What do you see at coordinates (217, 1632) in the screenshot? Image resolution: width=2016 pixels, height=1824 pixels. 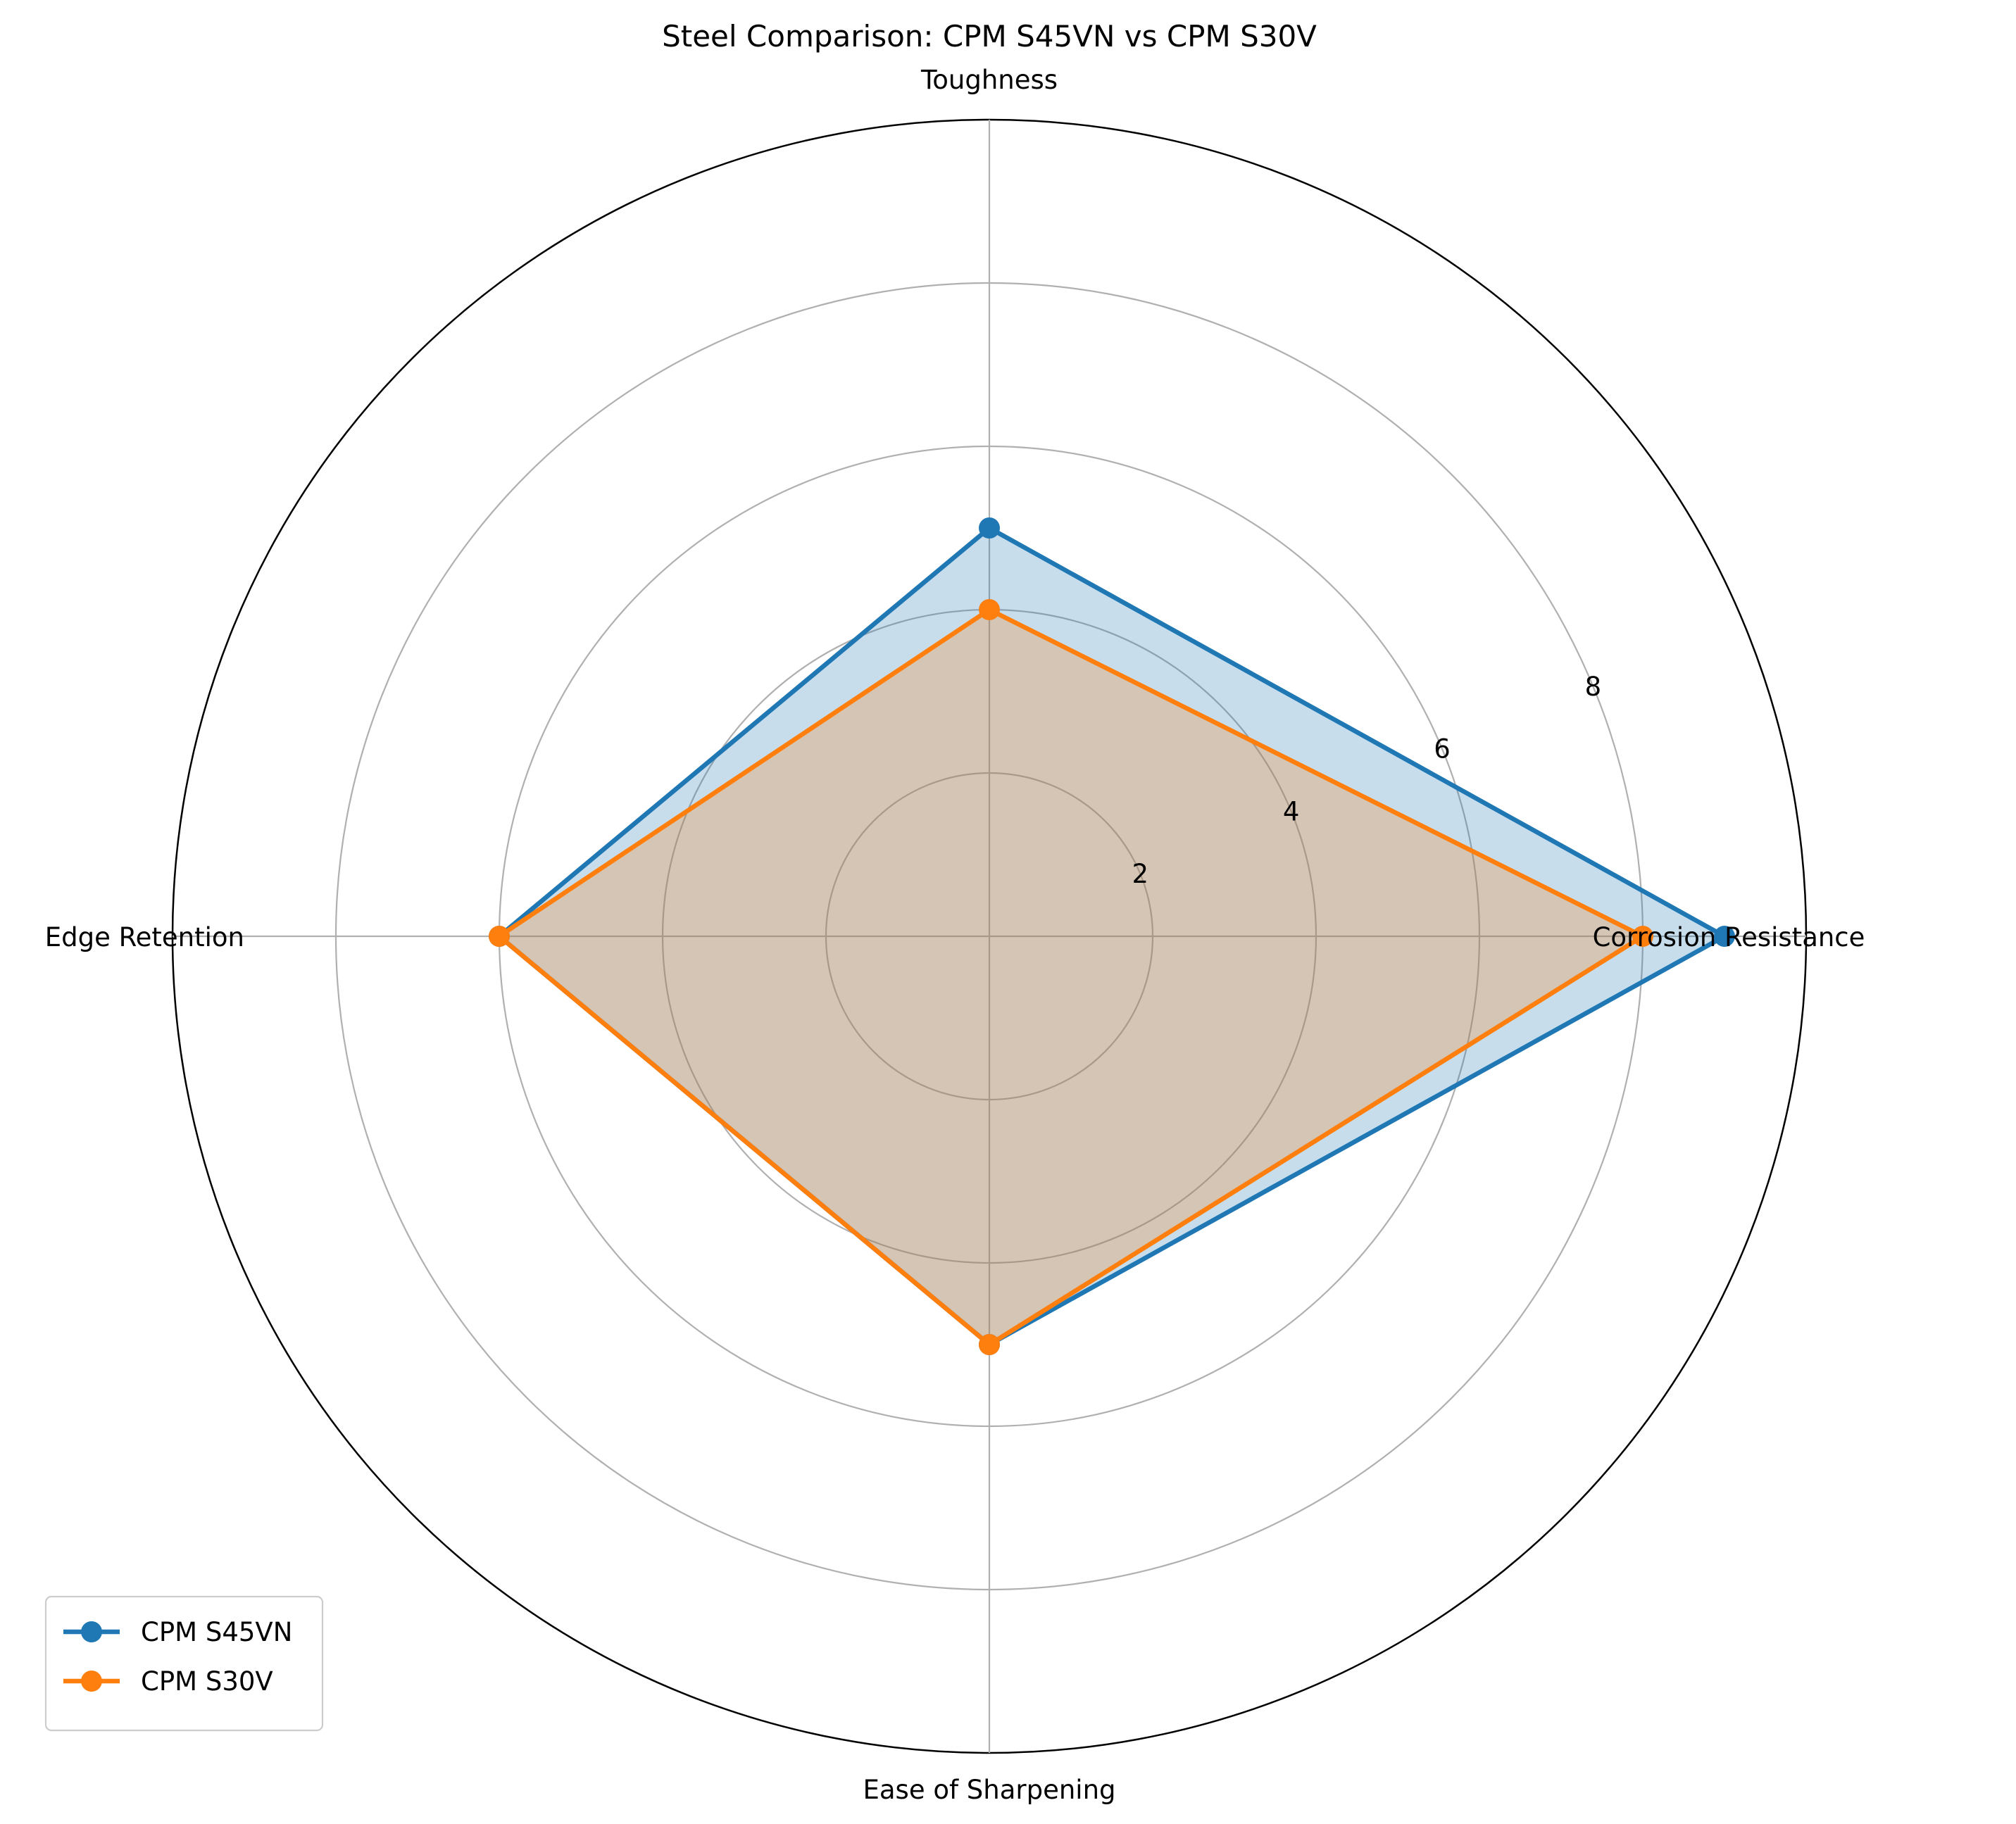 I see `legend-label-0: CPM S45VN` at bounding box center [217, 1632].